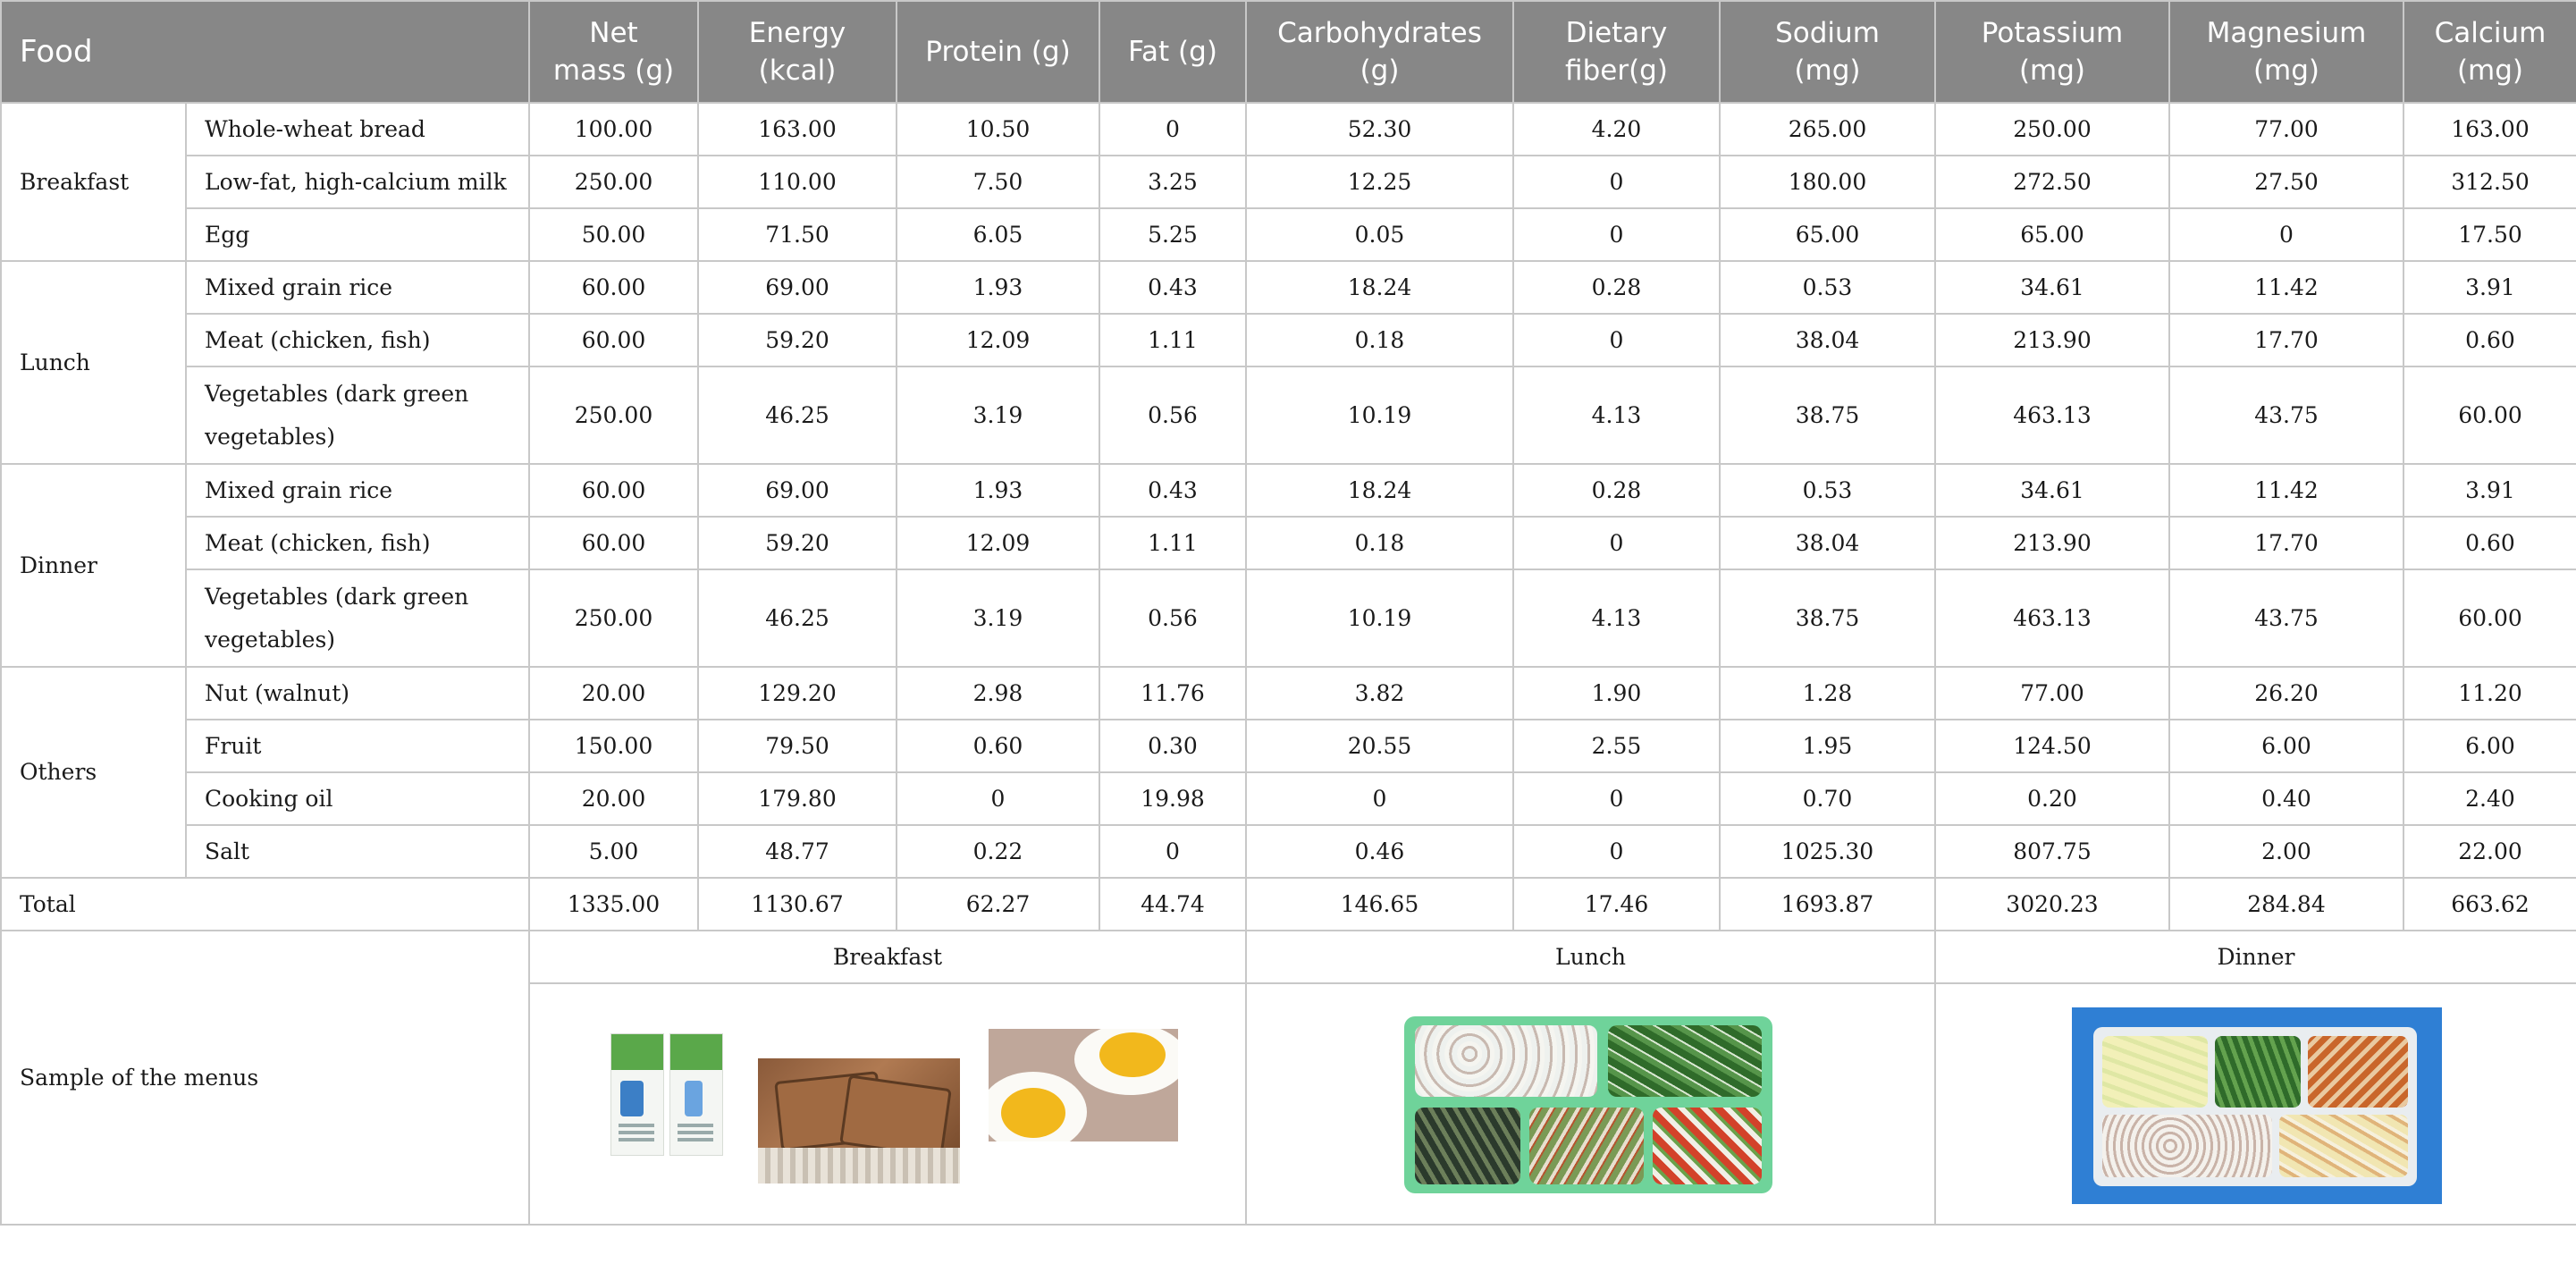 The image size is (2576, 1272). What do you see at coordinates (2490, 182) in the screenshot?
I see `value-cell: 312.50` at bounding box center [2490, 182].